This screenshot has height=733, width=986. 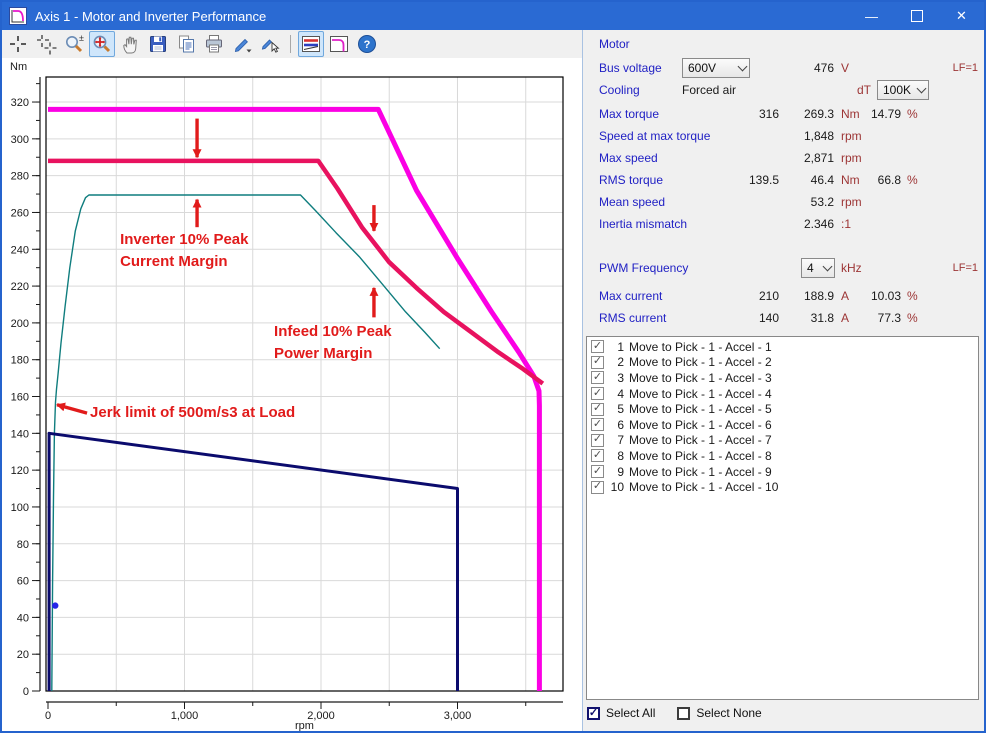 I want to click on zoom-in-out-button: ±, so click(x=74, y=44).